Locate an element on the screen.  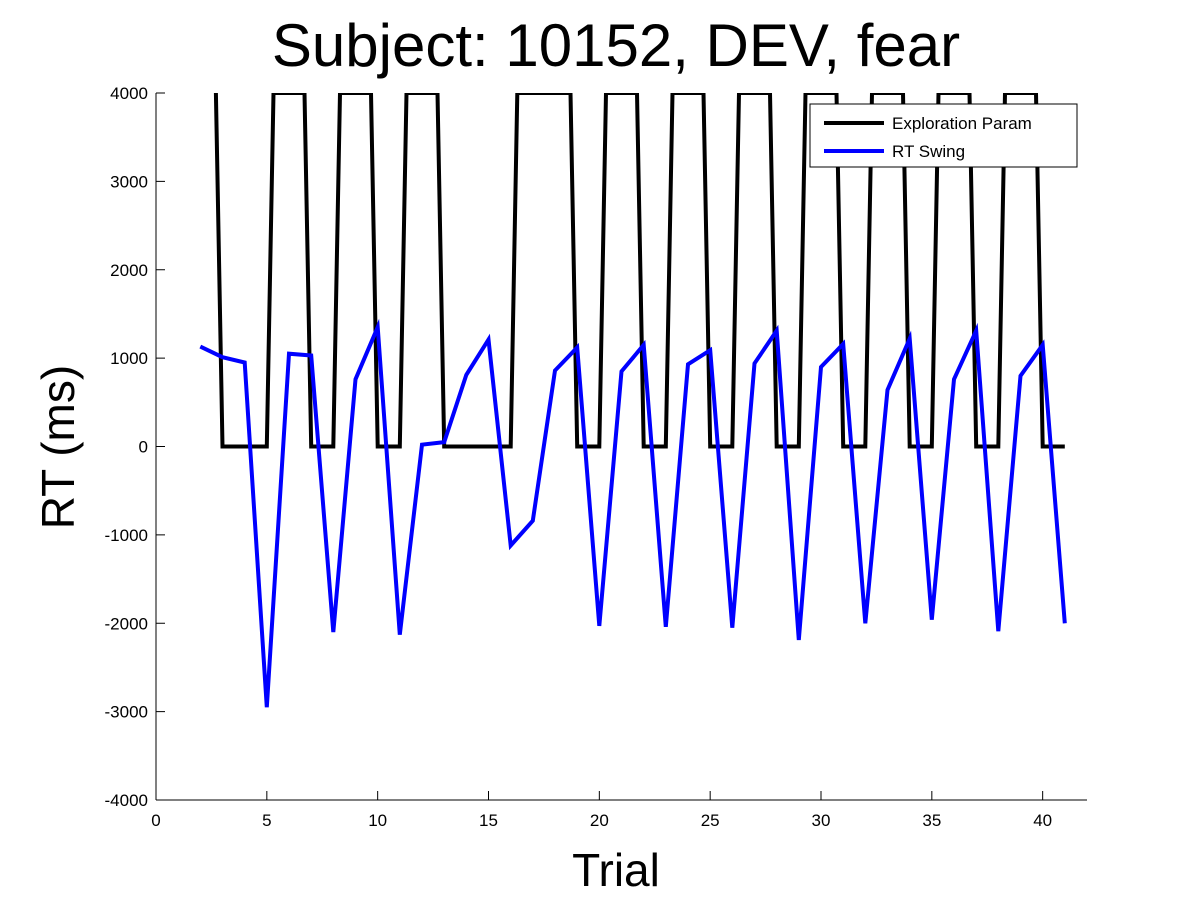
y-tick-label: 3000 is located at coordinates (129, 181).